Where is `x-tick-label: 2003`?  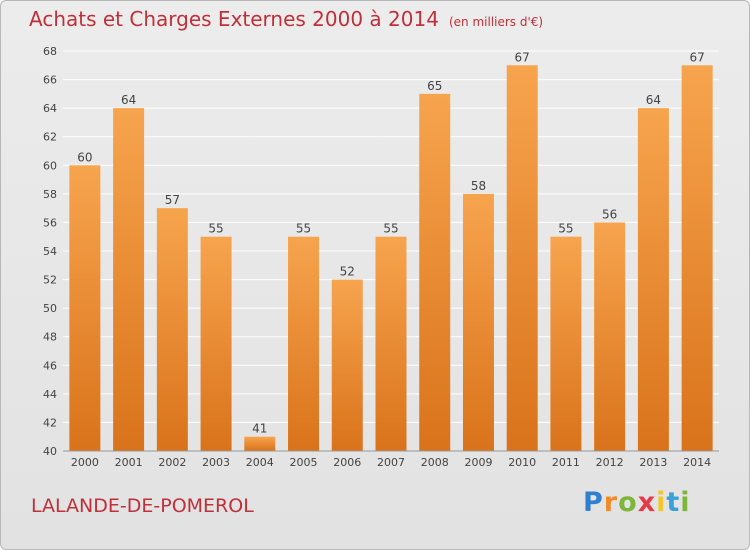 x-tick-label: 2003 is located at coordinates (216, 462).